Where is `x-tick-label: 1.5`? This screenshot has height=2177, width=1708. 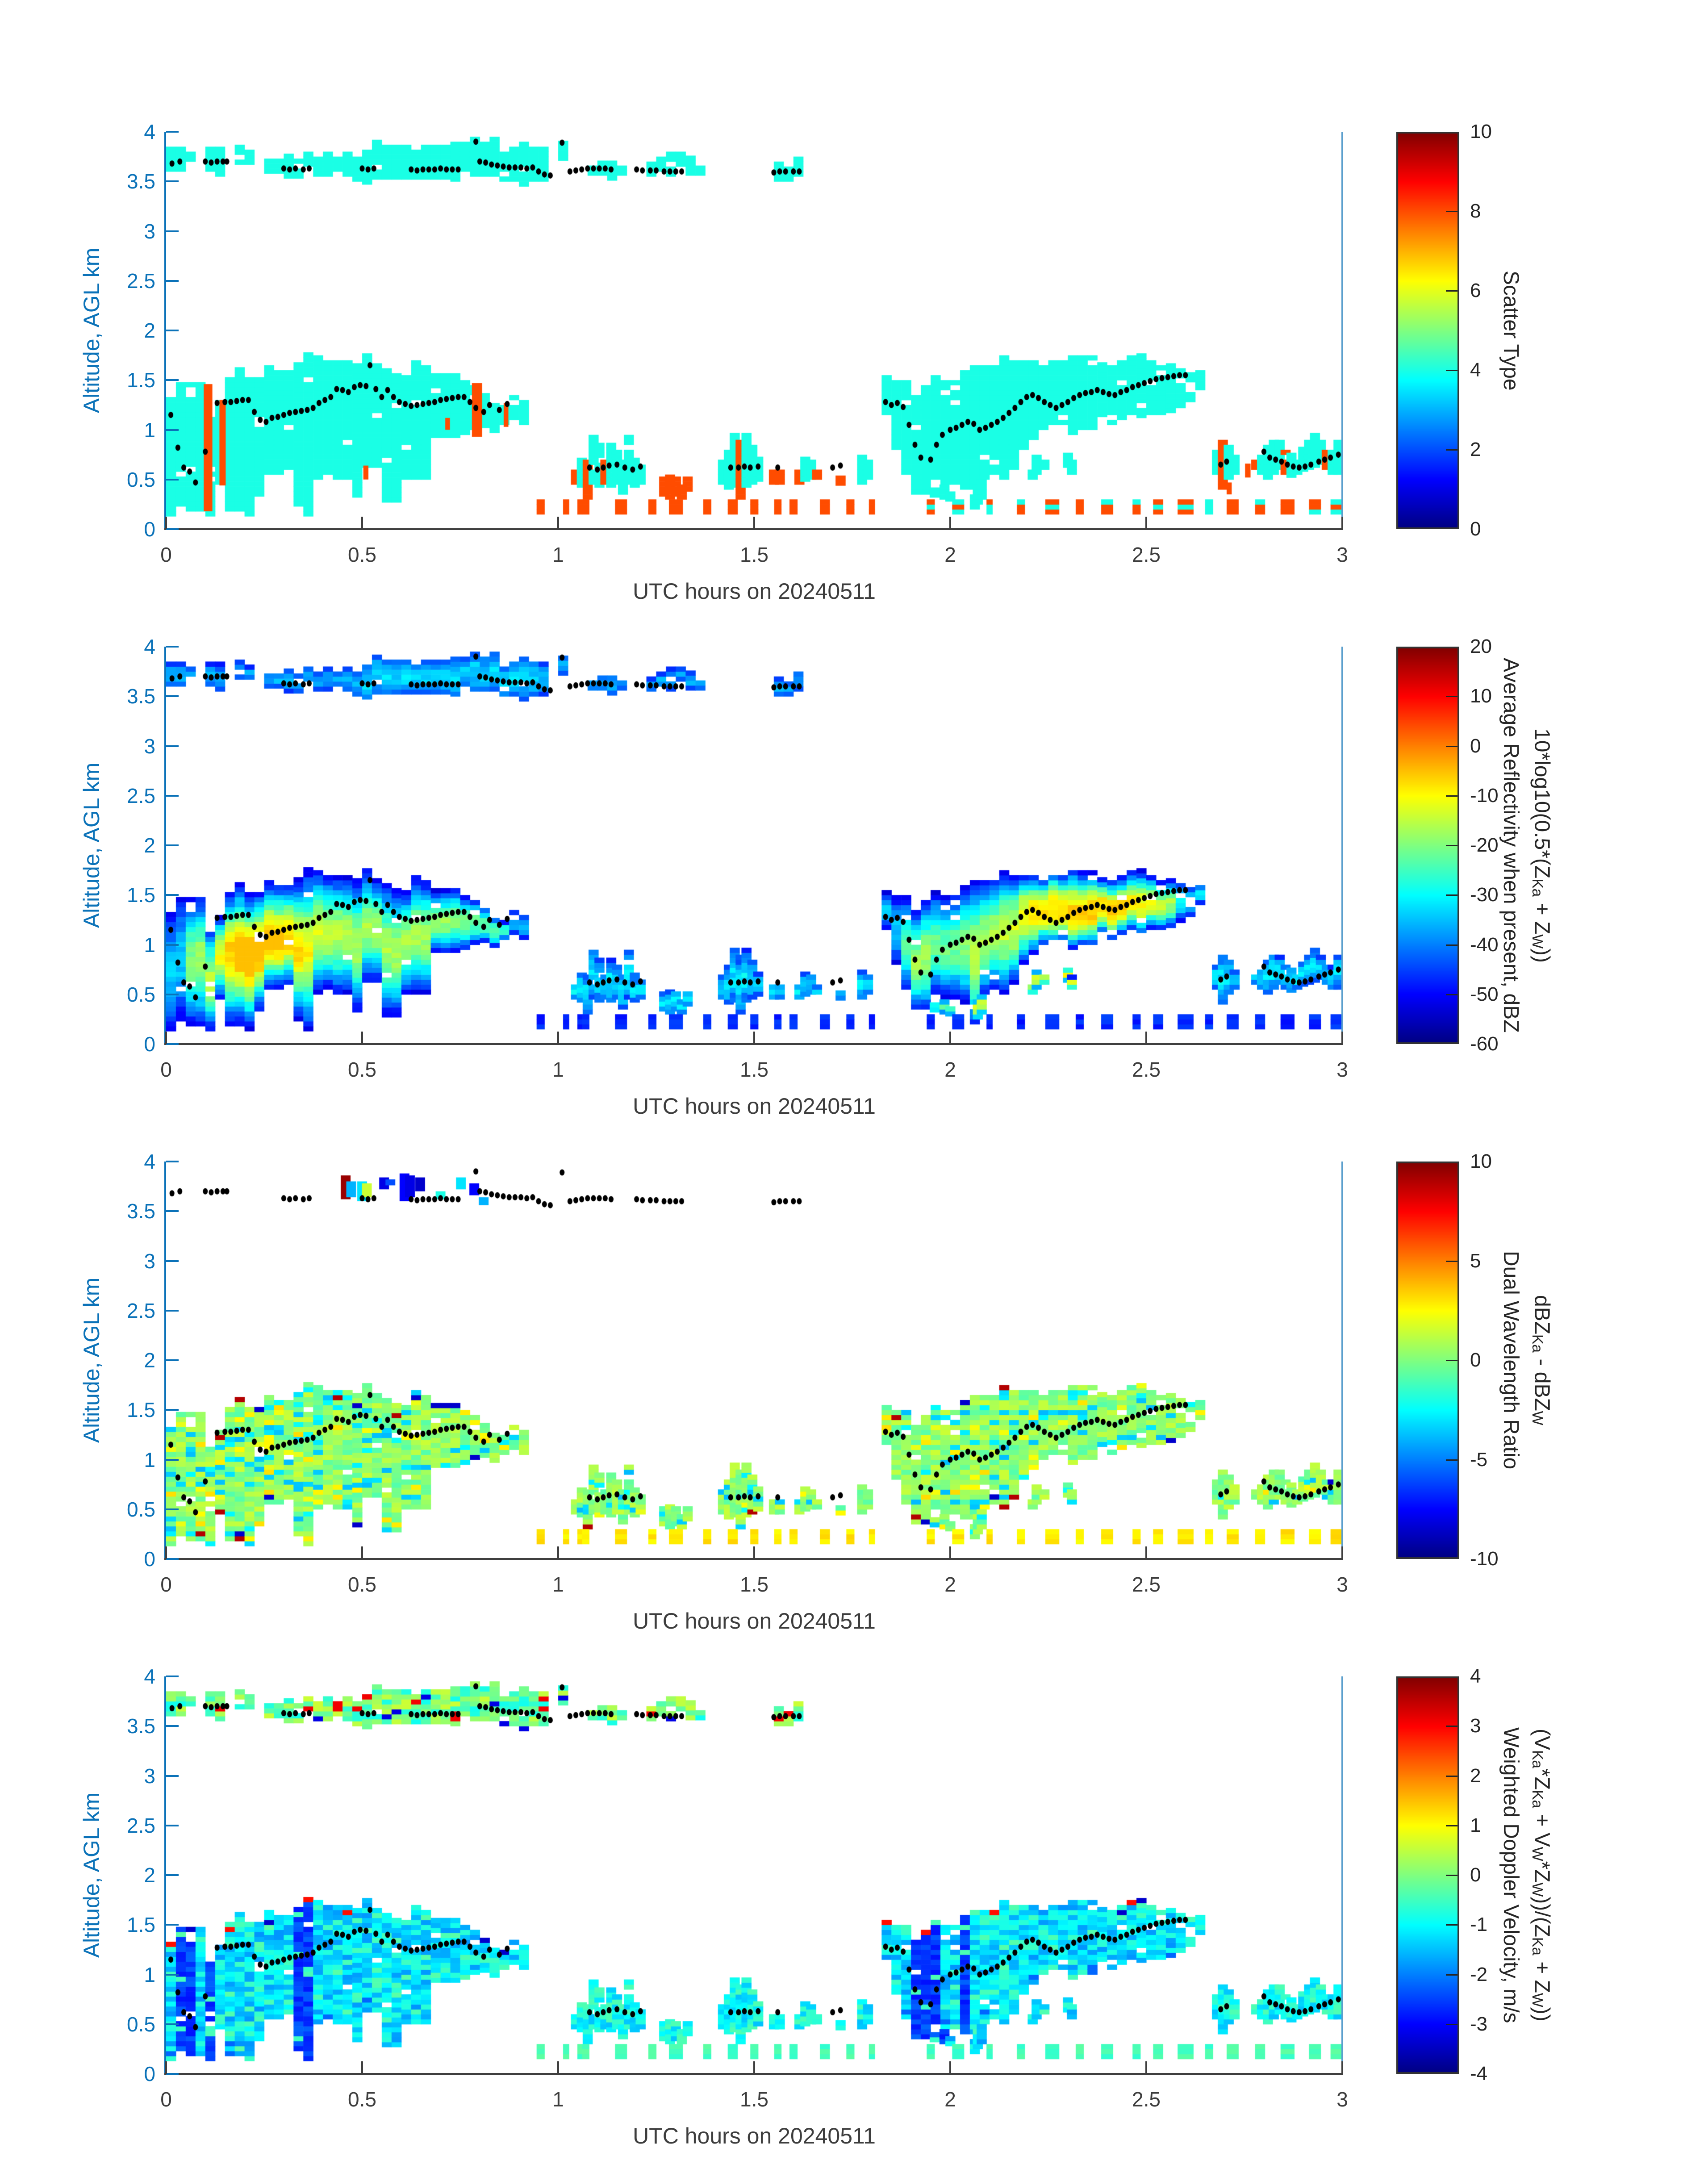 x-tick-label: 1.5 is located at coordinates (754, 554).